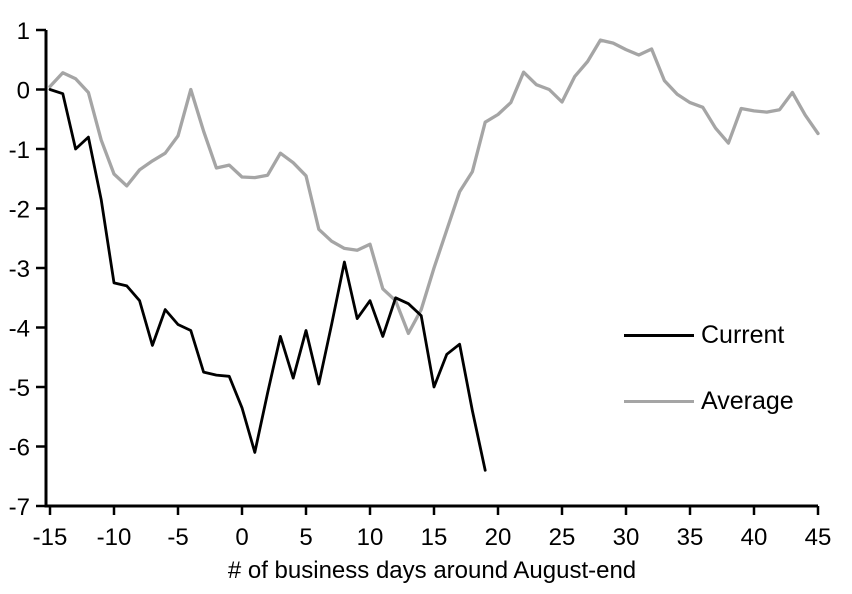 The height and width of the screenshot is (594, 852). Describe the element at coordinates (19, 507) in the screenshot. I see `y-tick-label: -7` at that location.